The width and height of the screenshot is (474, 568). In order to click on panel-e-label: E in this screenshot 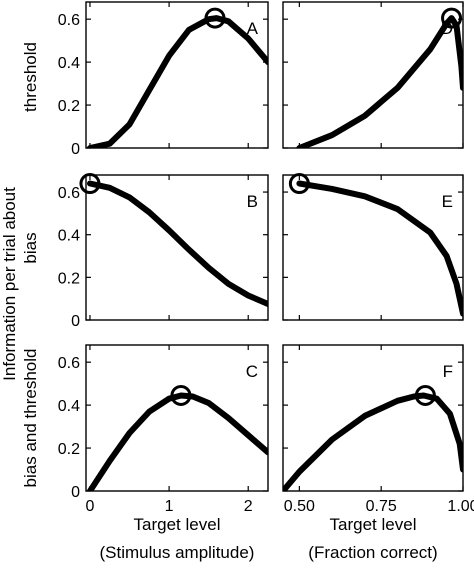, I will do `click(447, 201)`.